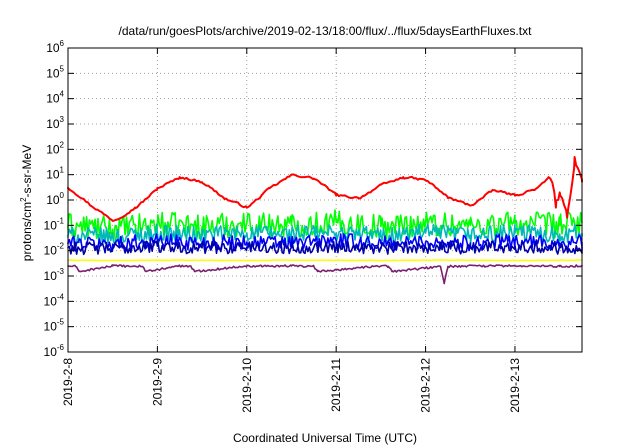 The image size is (640, 448). Describe the element at coordinates (157, 382) in the screenshot. I see `x-tick-label: 2019-2-9` at that location.